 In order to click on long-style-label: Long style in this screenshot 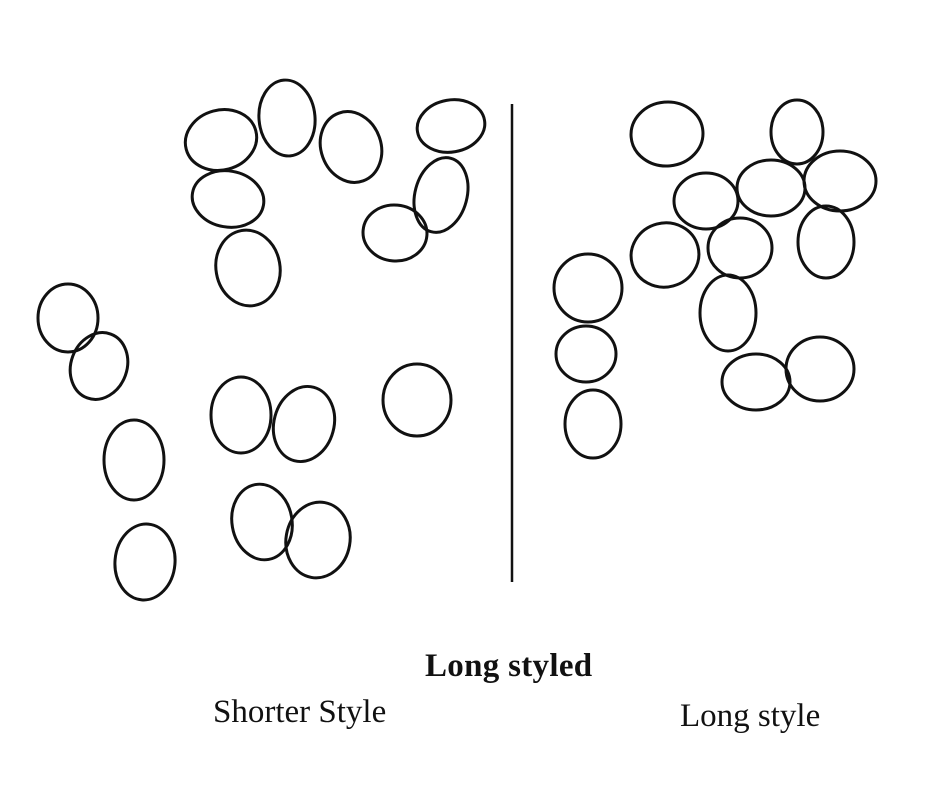, I will do `click(750, 716)`.